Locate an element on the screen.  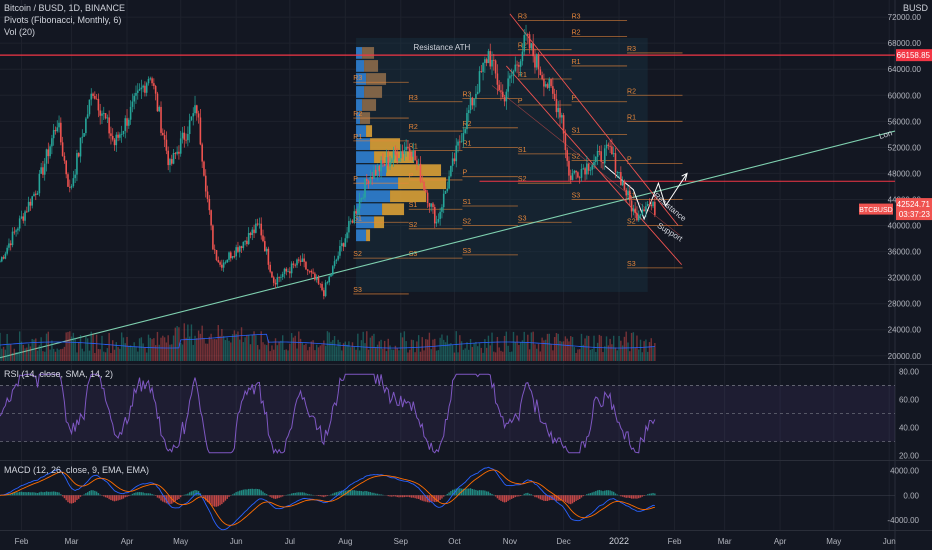
macd-signal-line is located at coordinates (327, 497).